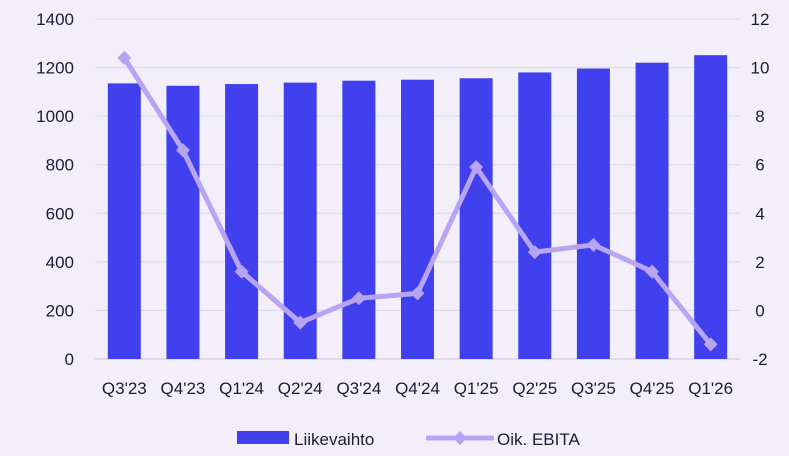 The image size is (789, 456). What do you see at coordinates (476, 218) in the screenshot?
I see `bar-Q125` at bounding box center [476, 218].